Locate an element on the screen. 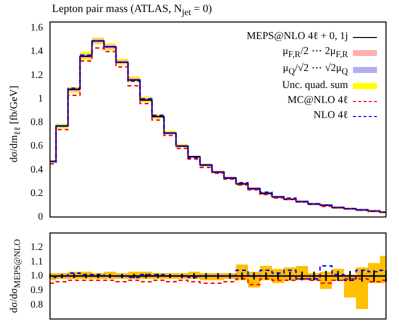  legend-label: μ$_{F,R}$/2 ⋯ 2μ$_{F,R}$ is located at coordinates (315, 53).